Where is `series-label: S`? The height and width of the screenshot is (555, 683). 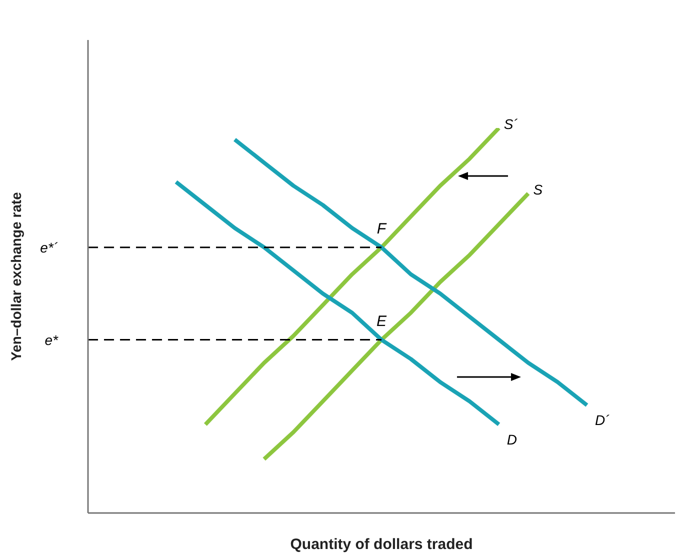 series-label: S is located at coordinates (538, 189).